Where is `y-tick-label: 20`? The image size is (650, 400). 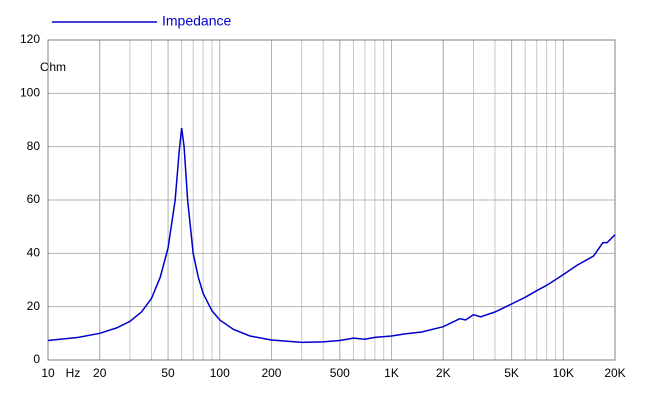
y-tick-label: 20 is located at coordinates (34, 306).